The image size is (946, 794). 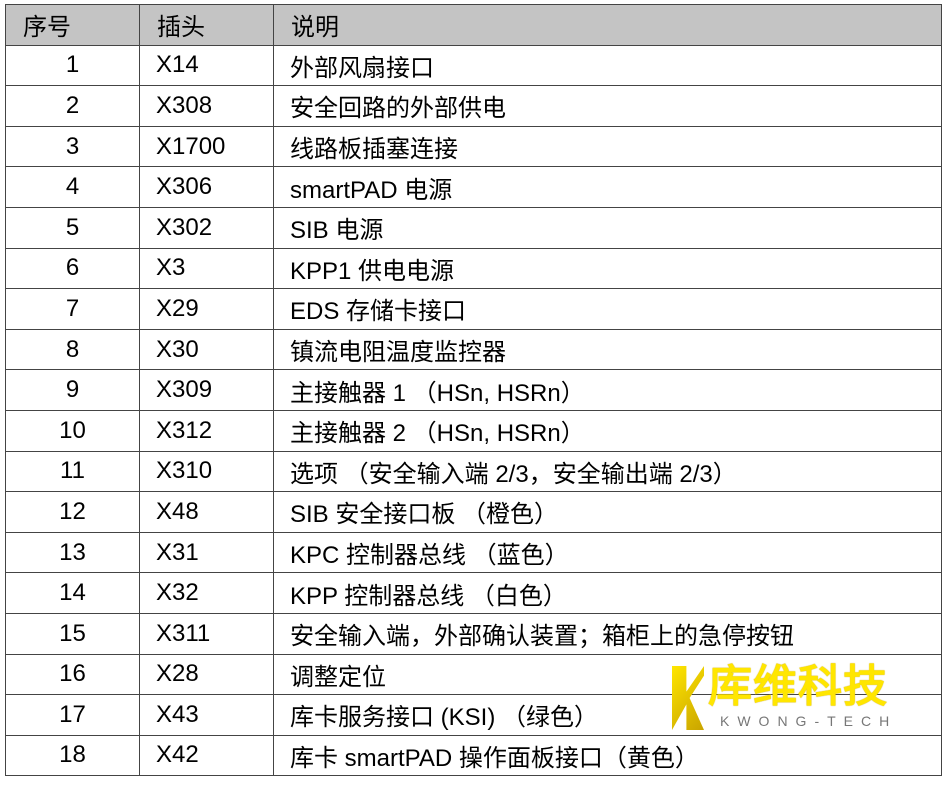 I want to click on table-row: 5 X302 SIB 电源, so click(x=473, y=227).